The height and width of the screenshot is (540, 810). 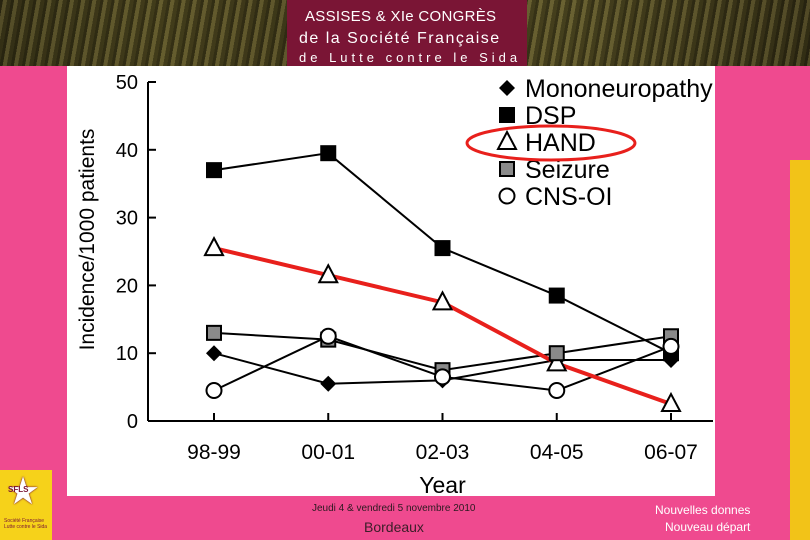 I want to click on logo-caption: Société Française Lutte contre le Sida, so click(x=26, y=524).